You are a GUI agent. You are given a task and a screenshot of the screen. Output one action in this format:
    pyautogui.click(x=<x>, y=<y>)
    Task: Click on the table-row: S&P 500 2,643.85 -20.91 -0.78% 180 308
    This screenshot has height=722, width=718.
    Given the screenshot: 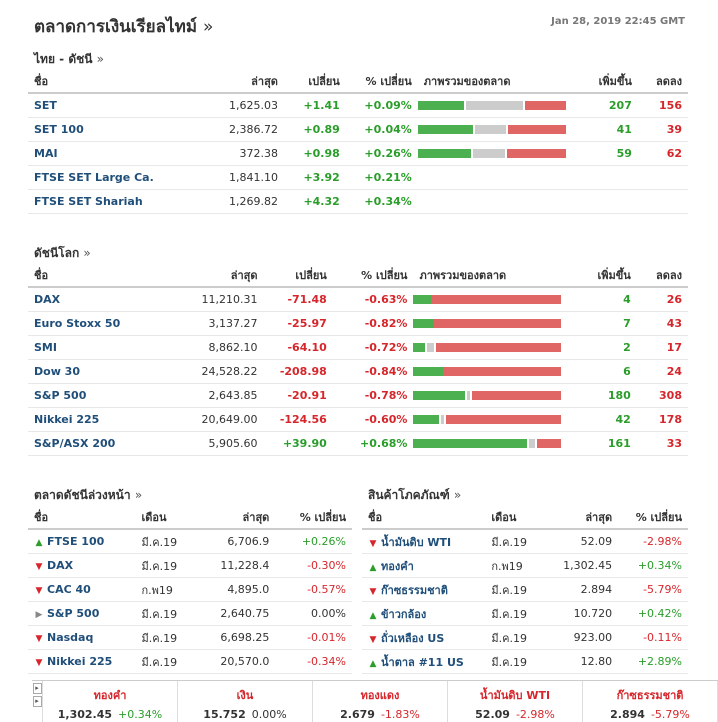 What is the action you would take?
    pyautogui.click(x=358, y=395)
    